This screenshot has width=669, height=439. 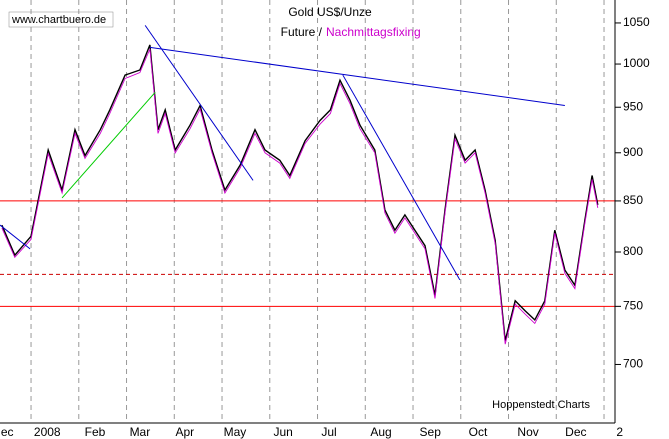 I want to click on watermark: www.chartbuero.de, so click(x=58, y=20).